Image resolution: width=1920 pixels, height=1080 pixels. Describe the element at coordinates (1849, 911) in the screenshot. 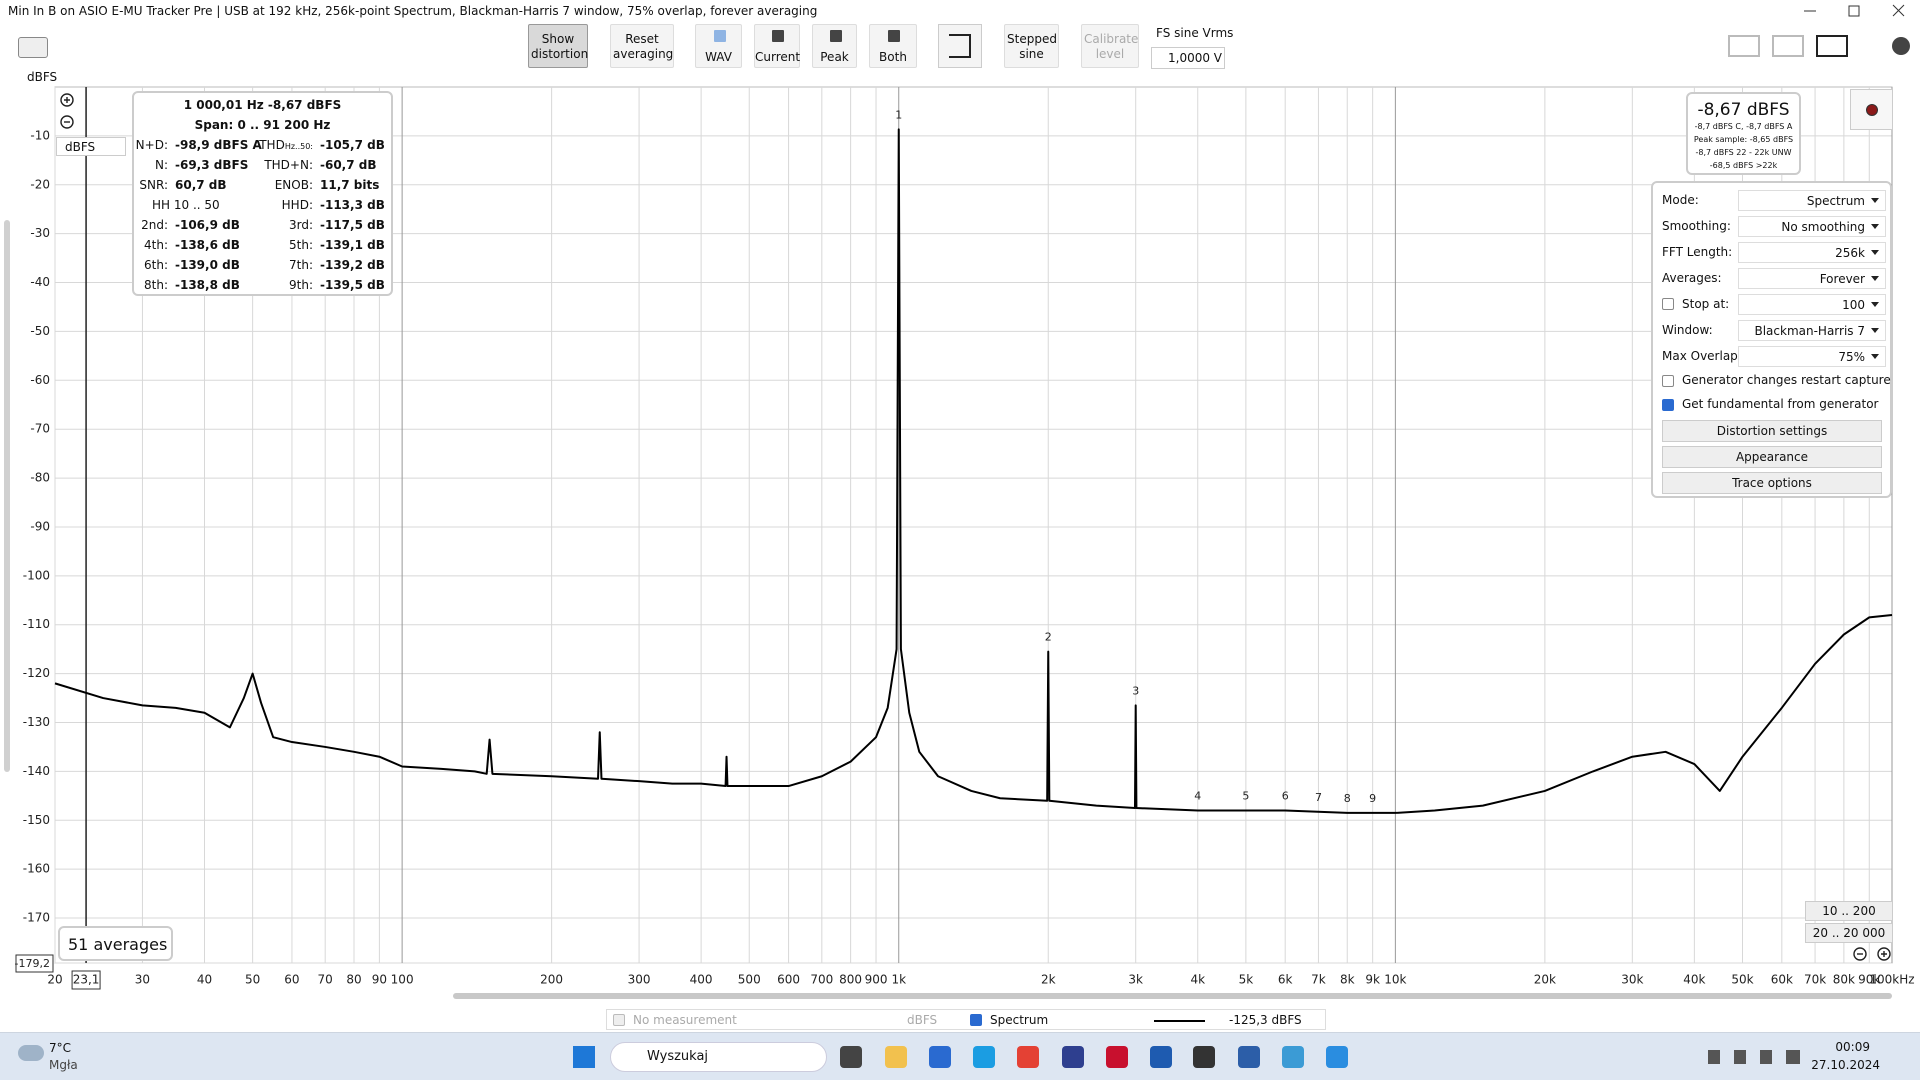

I see `range-button: 10 .. 200` at that location.